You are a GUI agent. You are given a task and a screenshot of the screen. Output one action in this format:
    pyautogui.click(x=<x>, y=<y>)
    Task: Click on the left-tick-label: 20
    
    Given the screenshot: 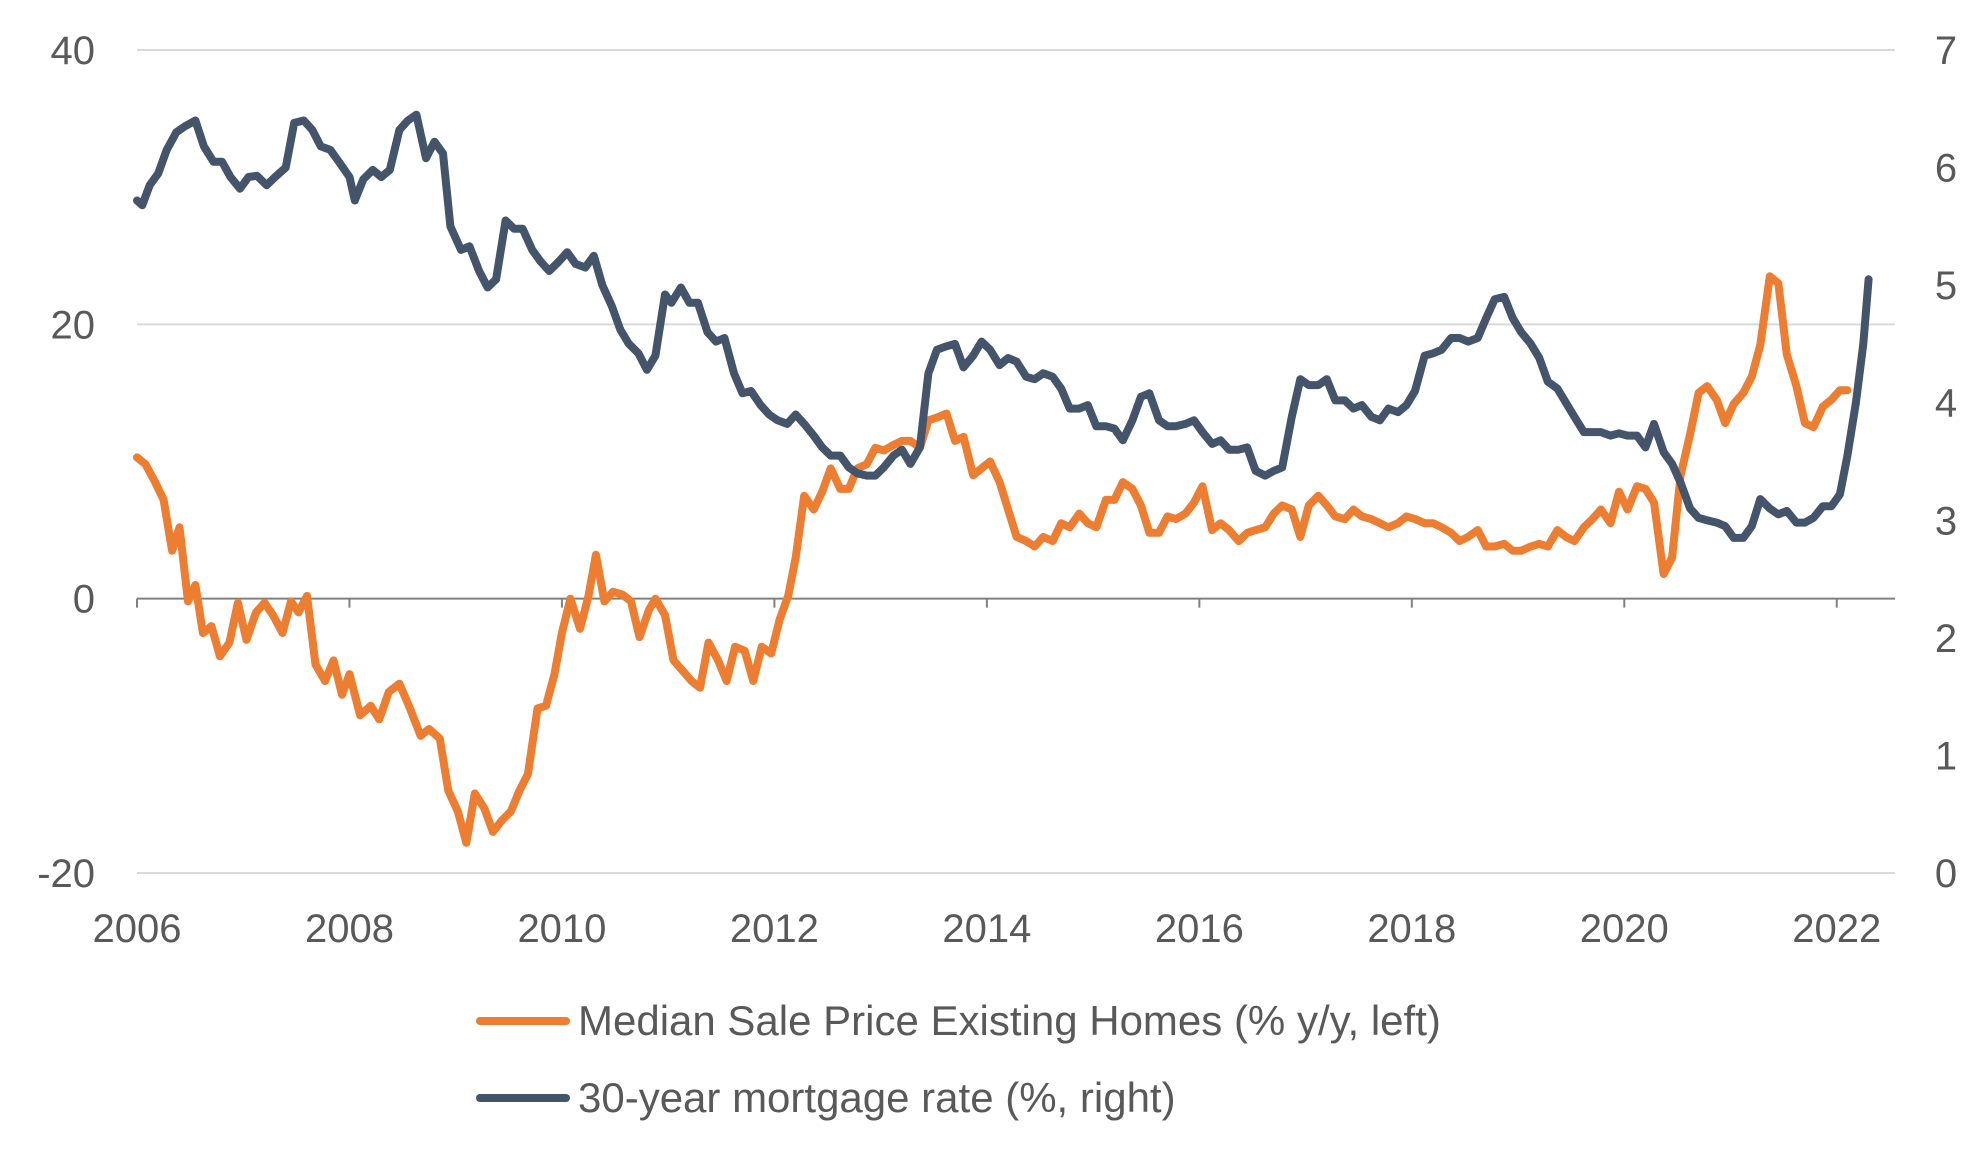 What is the action you would take?
    pyautogui.click(x=73, y=325)
    